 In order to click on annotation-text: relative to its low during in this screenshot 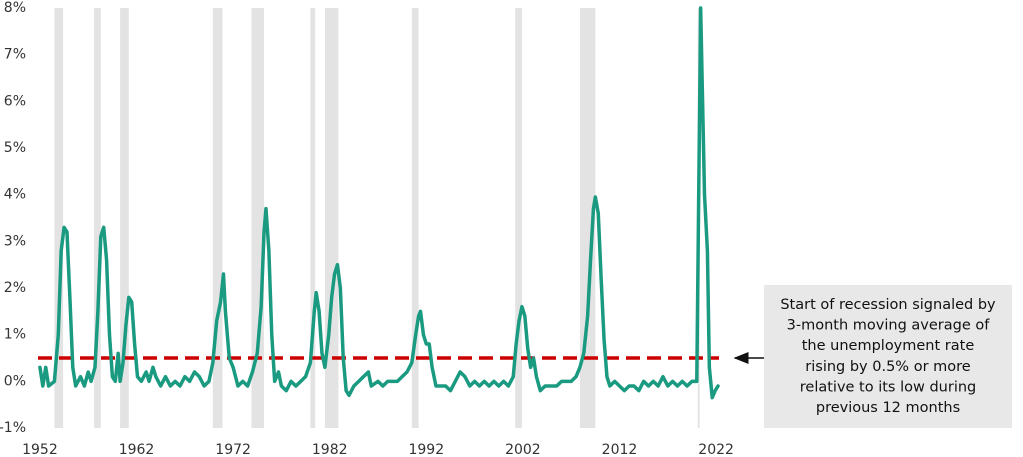, I will do `click(888, 387)`.